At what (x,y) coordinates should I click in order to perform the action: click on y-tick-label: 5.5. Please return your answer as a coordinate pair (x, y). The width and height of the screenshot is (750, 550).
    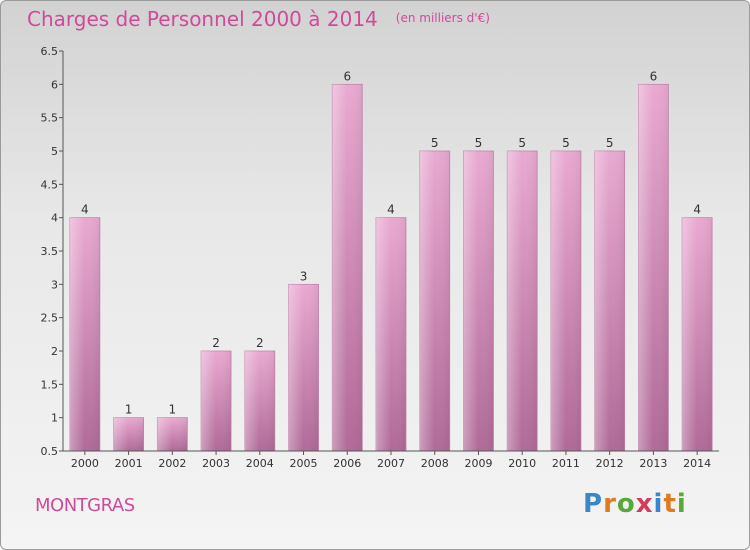
    Looking at the image, I should click on (50, 118).